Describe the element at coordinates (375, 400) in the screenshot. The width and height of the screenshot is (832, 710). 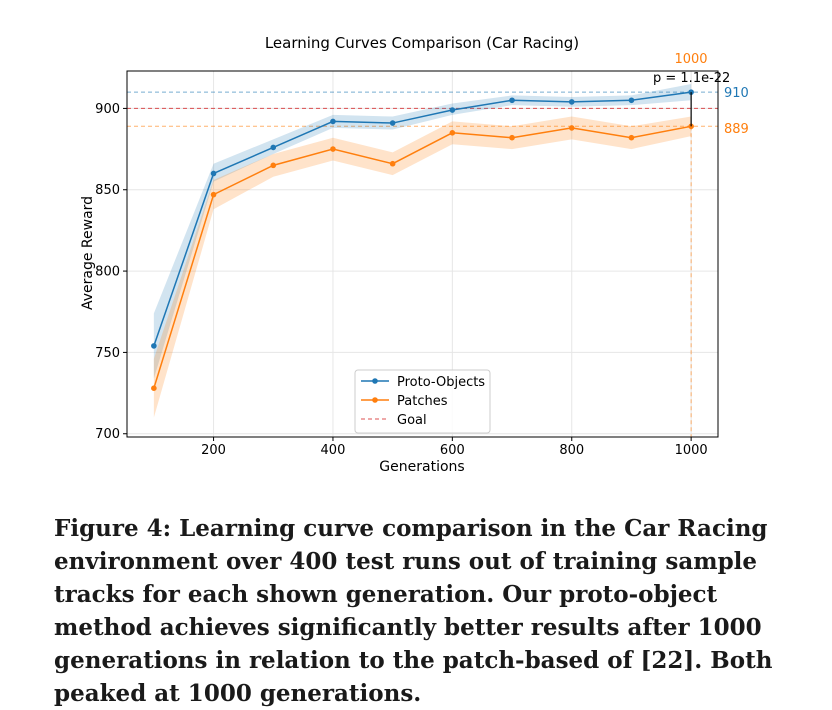
I see `legend-marker-patches` at that location.